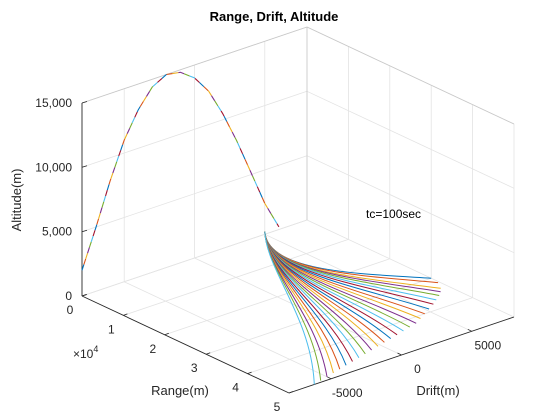 The height and width of the screenshot is (411, 550). I want to click on annotation-tc: tc=100sec, so click(393, 214).